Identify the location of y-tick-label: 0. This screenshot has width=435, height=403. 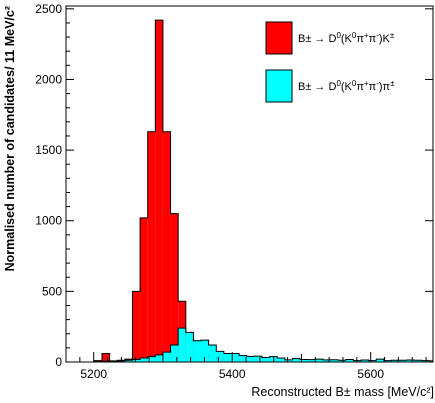
(58, 362).